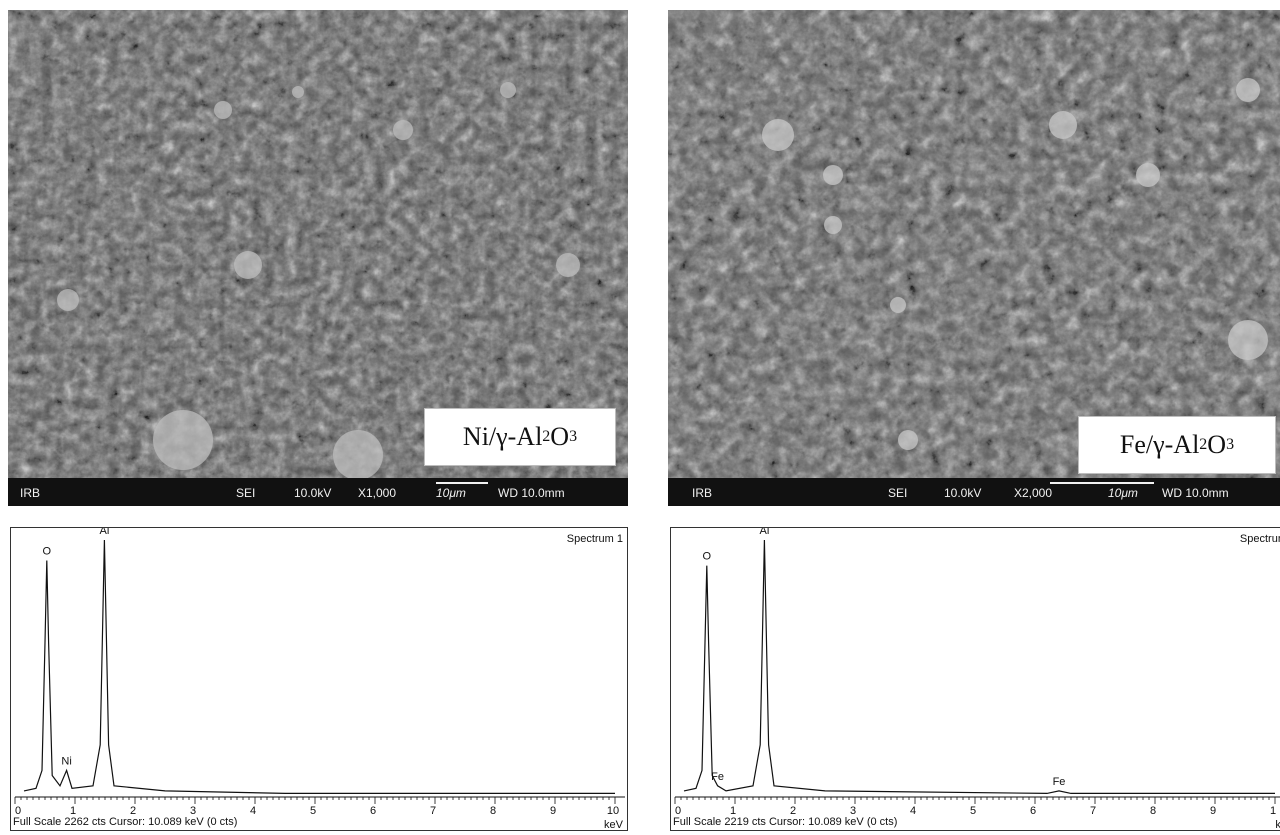 The width and height of the screenshot is (1280, 835). Describe the element at coordinates (1277, 824) in the screenshot. I see `unit-label: ke` at that location.